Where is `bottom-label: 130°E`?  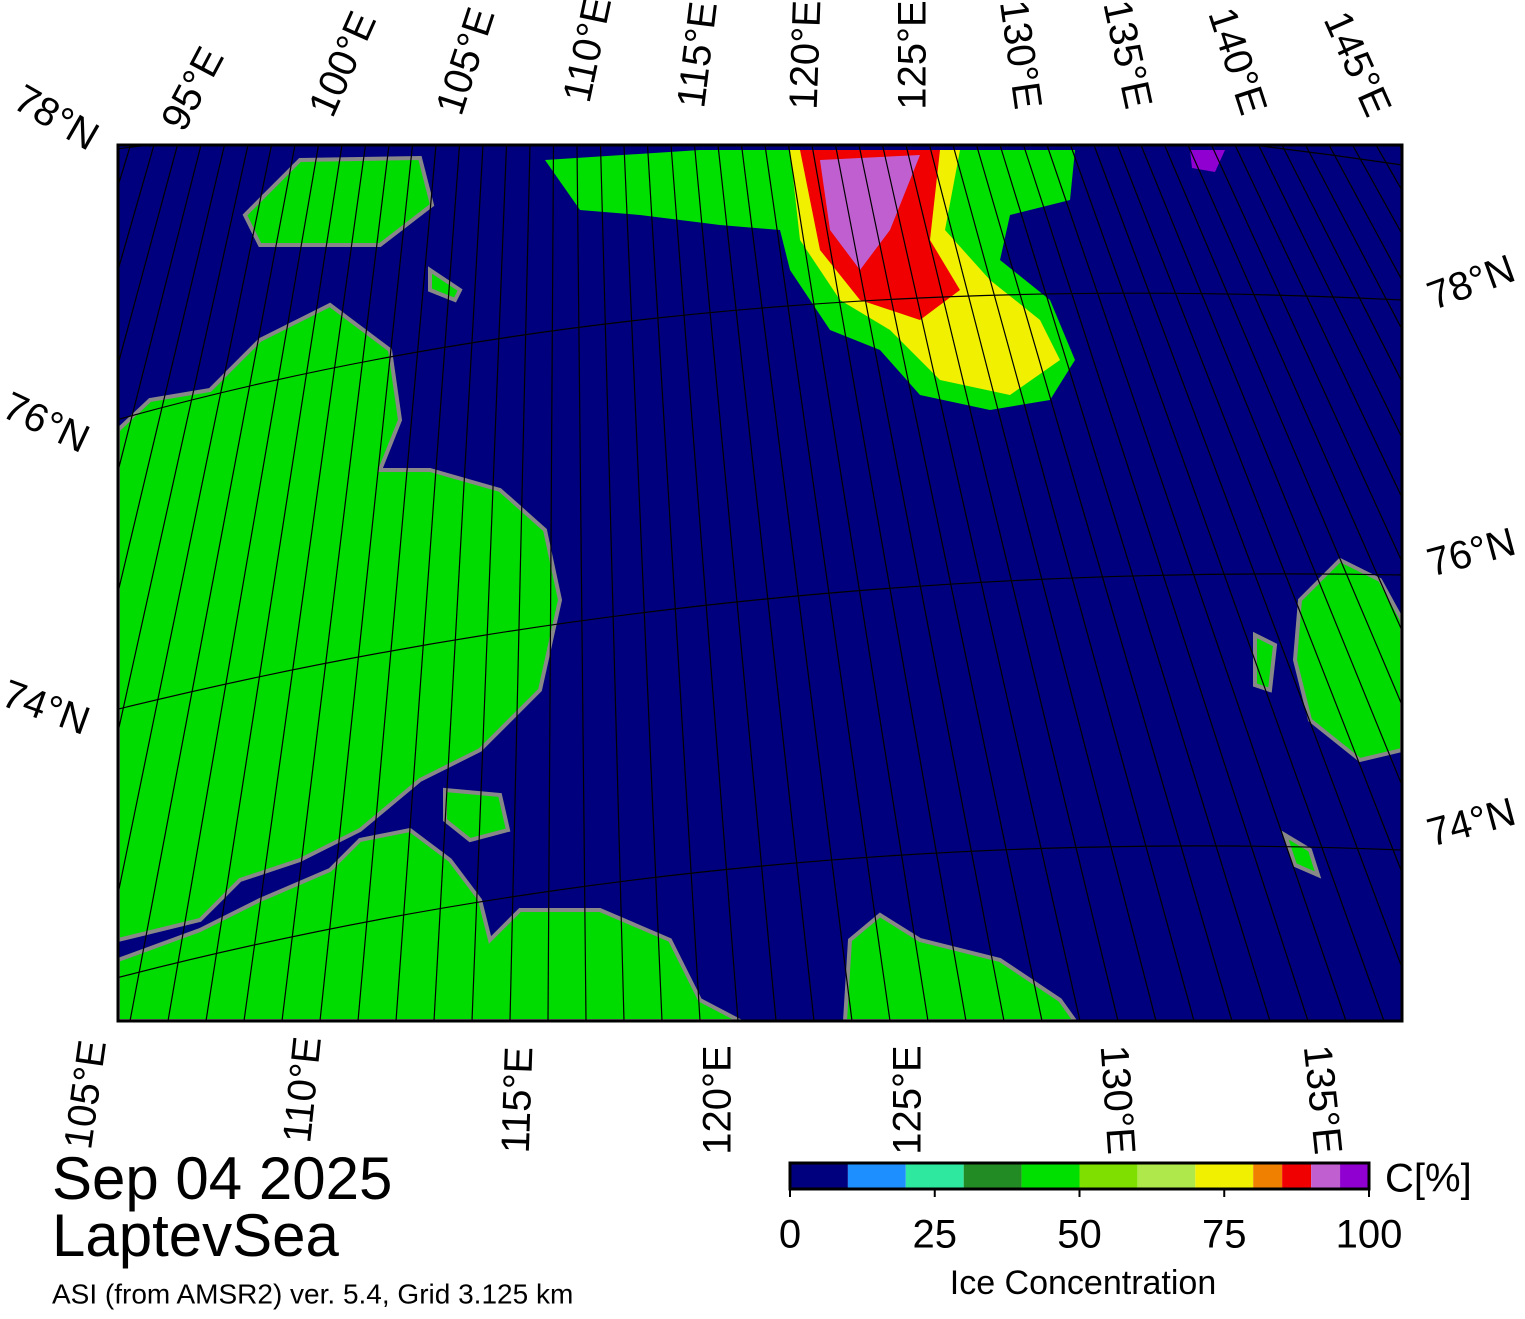
bottom-label: 130°E is located at coordinates (1118, 1100).